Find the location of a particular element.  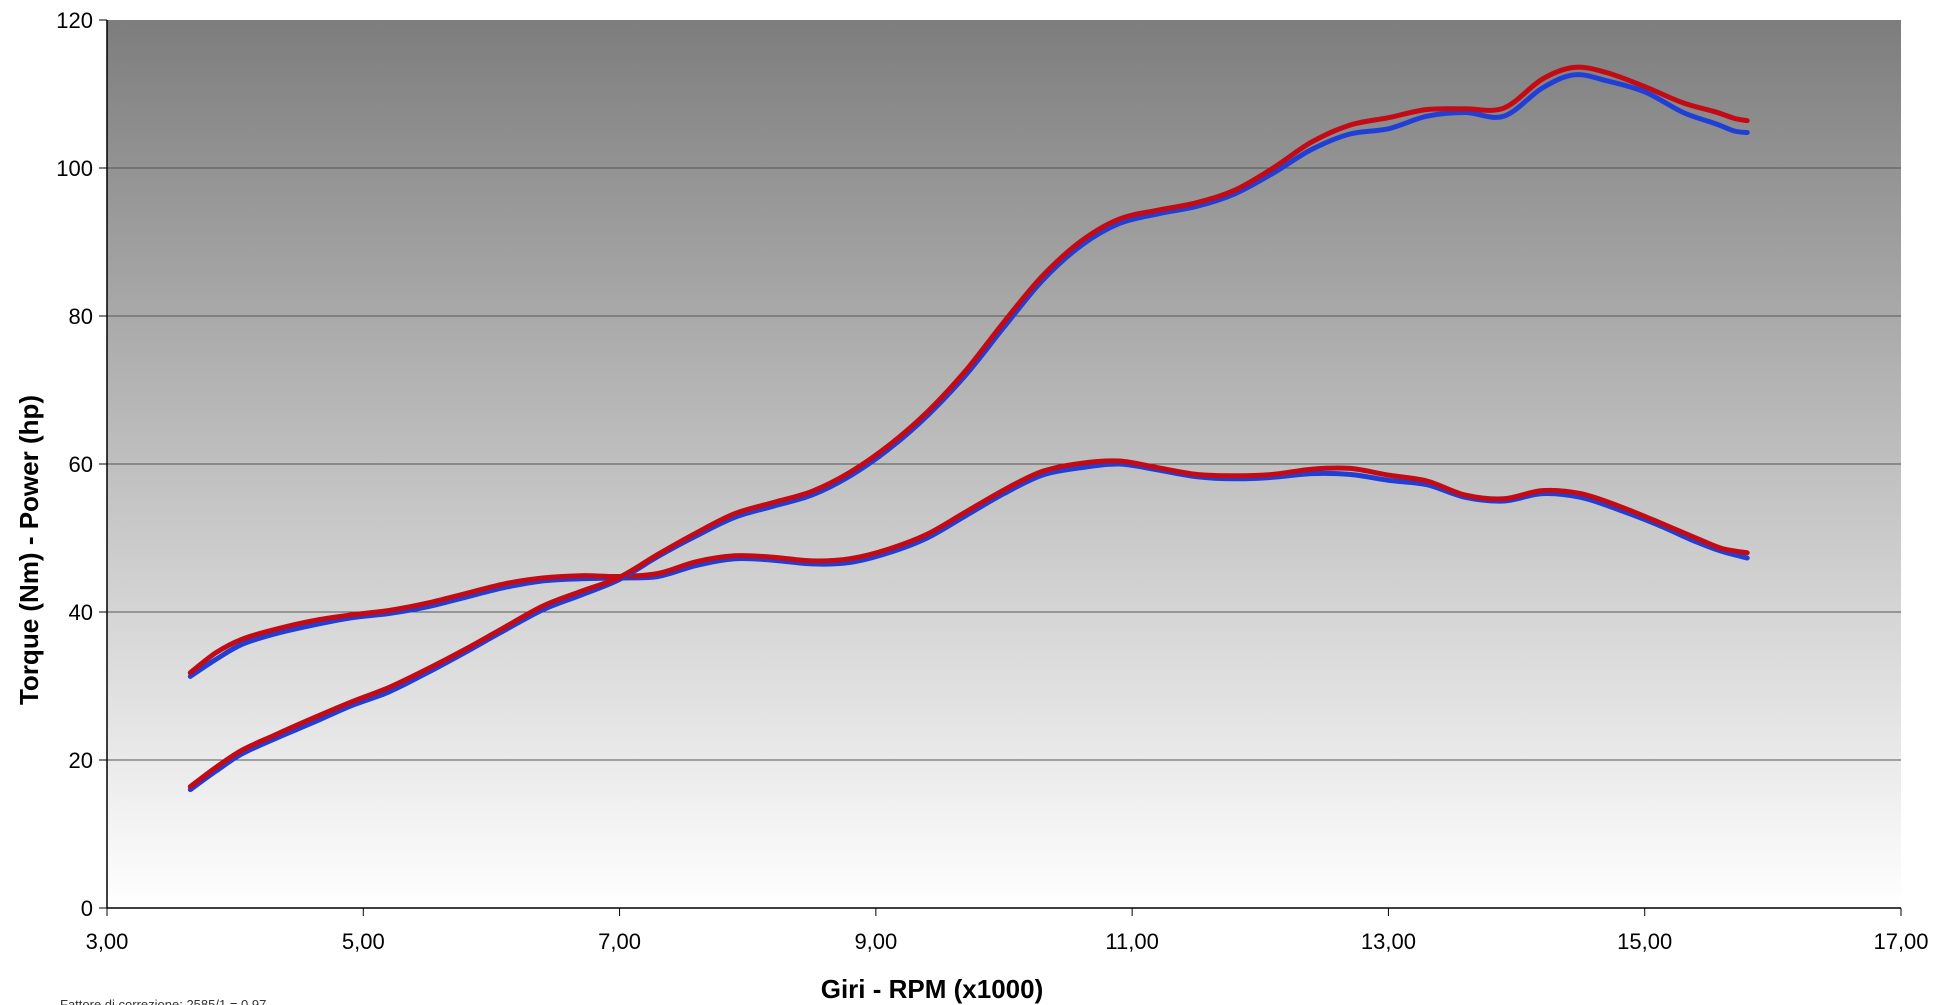

x-tick-label: 5,00 is located at coordinates (363, 941).